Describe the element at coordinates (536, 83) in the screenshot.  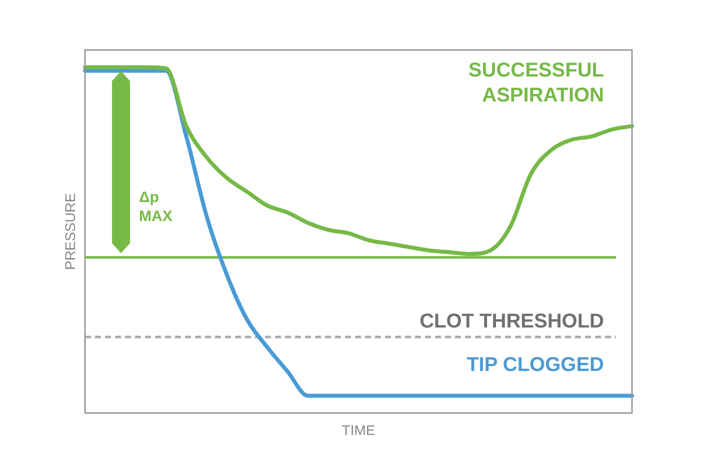
I see `series-label: SUCCESSFUL ASPIRATION` at that location.